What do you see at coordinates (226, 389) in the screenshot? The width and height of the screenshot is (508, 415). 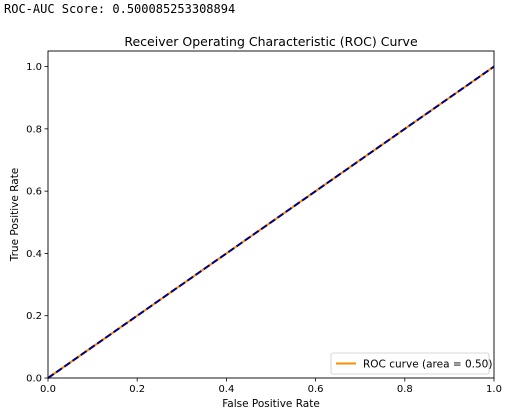 I see `x-tick-label: 0.4` at bounding box center [226, 389].